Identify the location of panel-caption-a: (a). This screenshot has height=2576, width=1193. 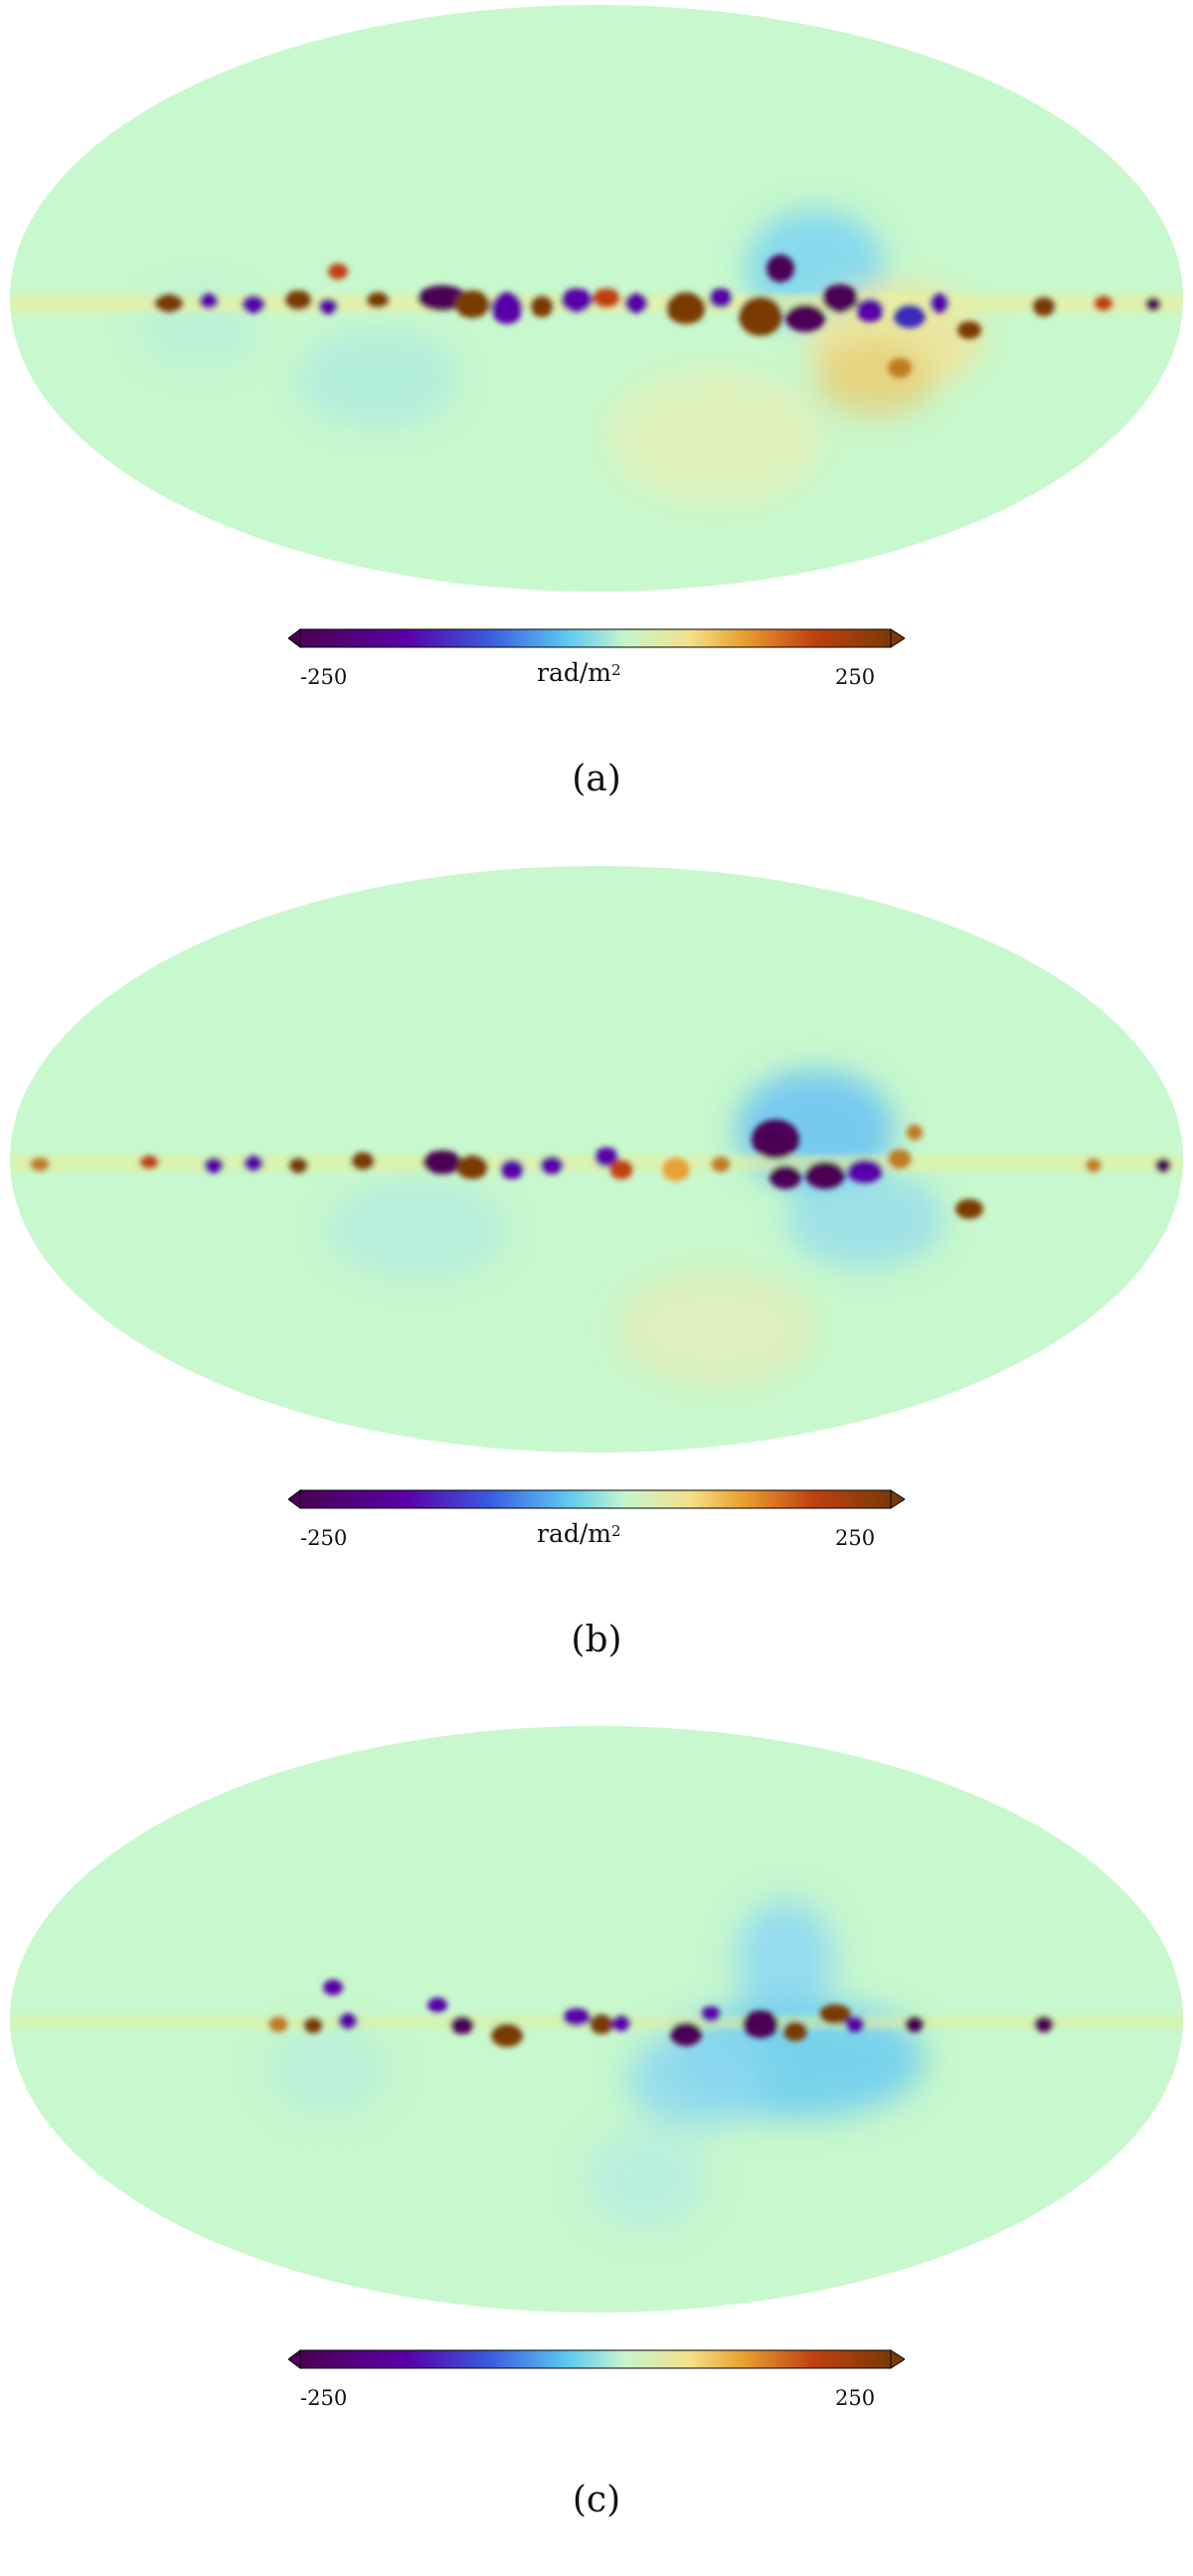
(596, 779).